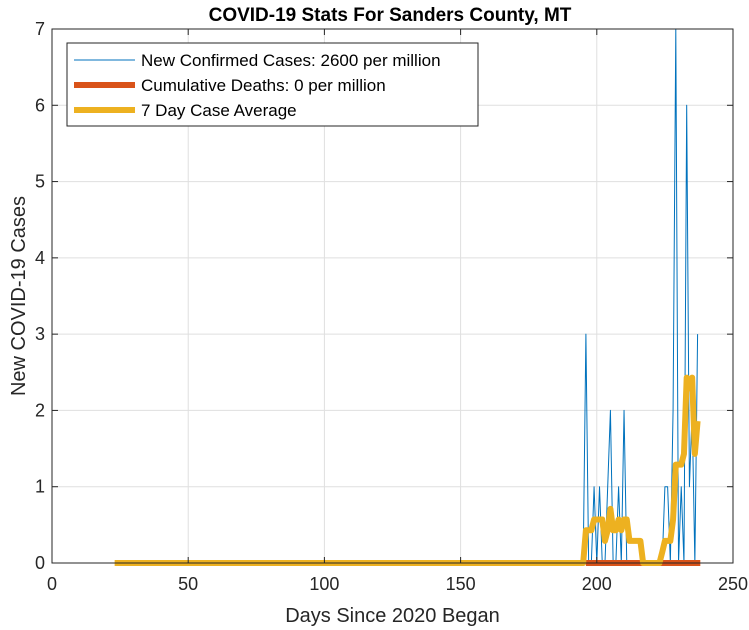 The width and height of the screenshot is (749, 630). I want to click on y-tick-label: 0, so click(40, 563).